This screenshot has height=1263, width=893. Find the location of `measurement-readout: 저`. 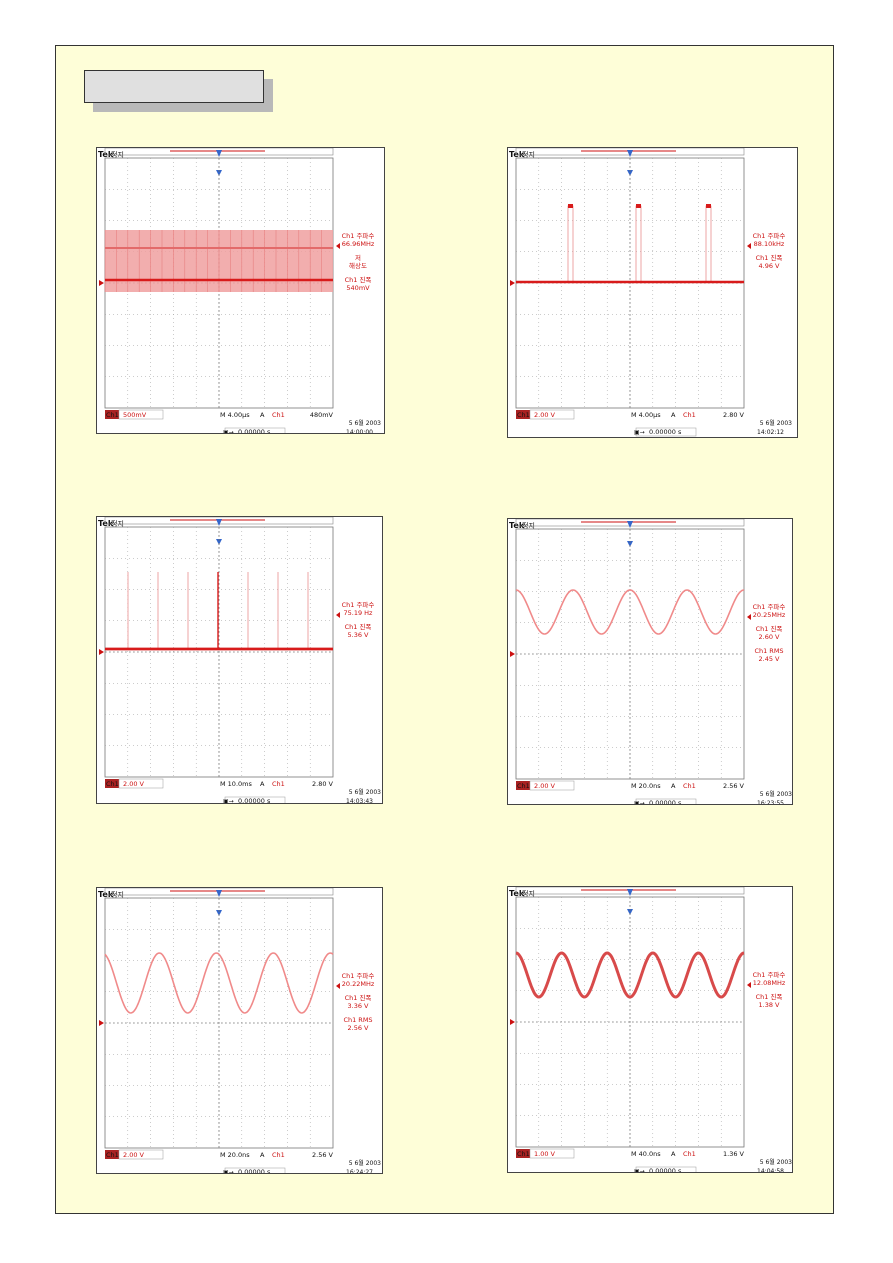

measurement-readout: 저 is located at coordinates (358, 257).